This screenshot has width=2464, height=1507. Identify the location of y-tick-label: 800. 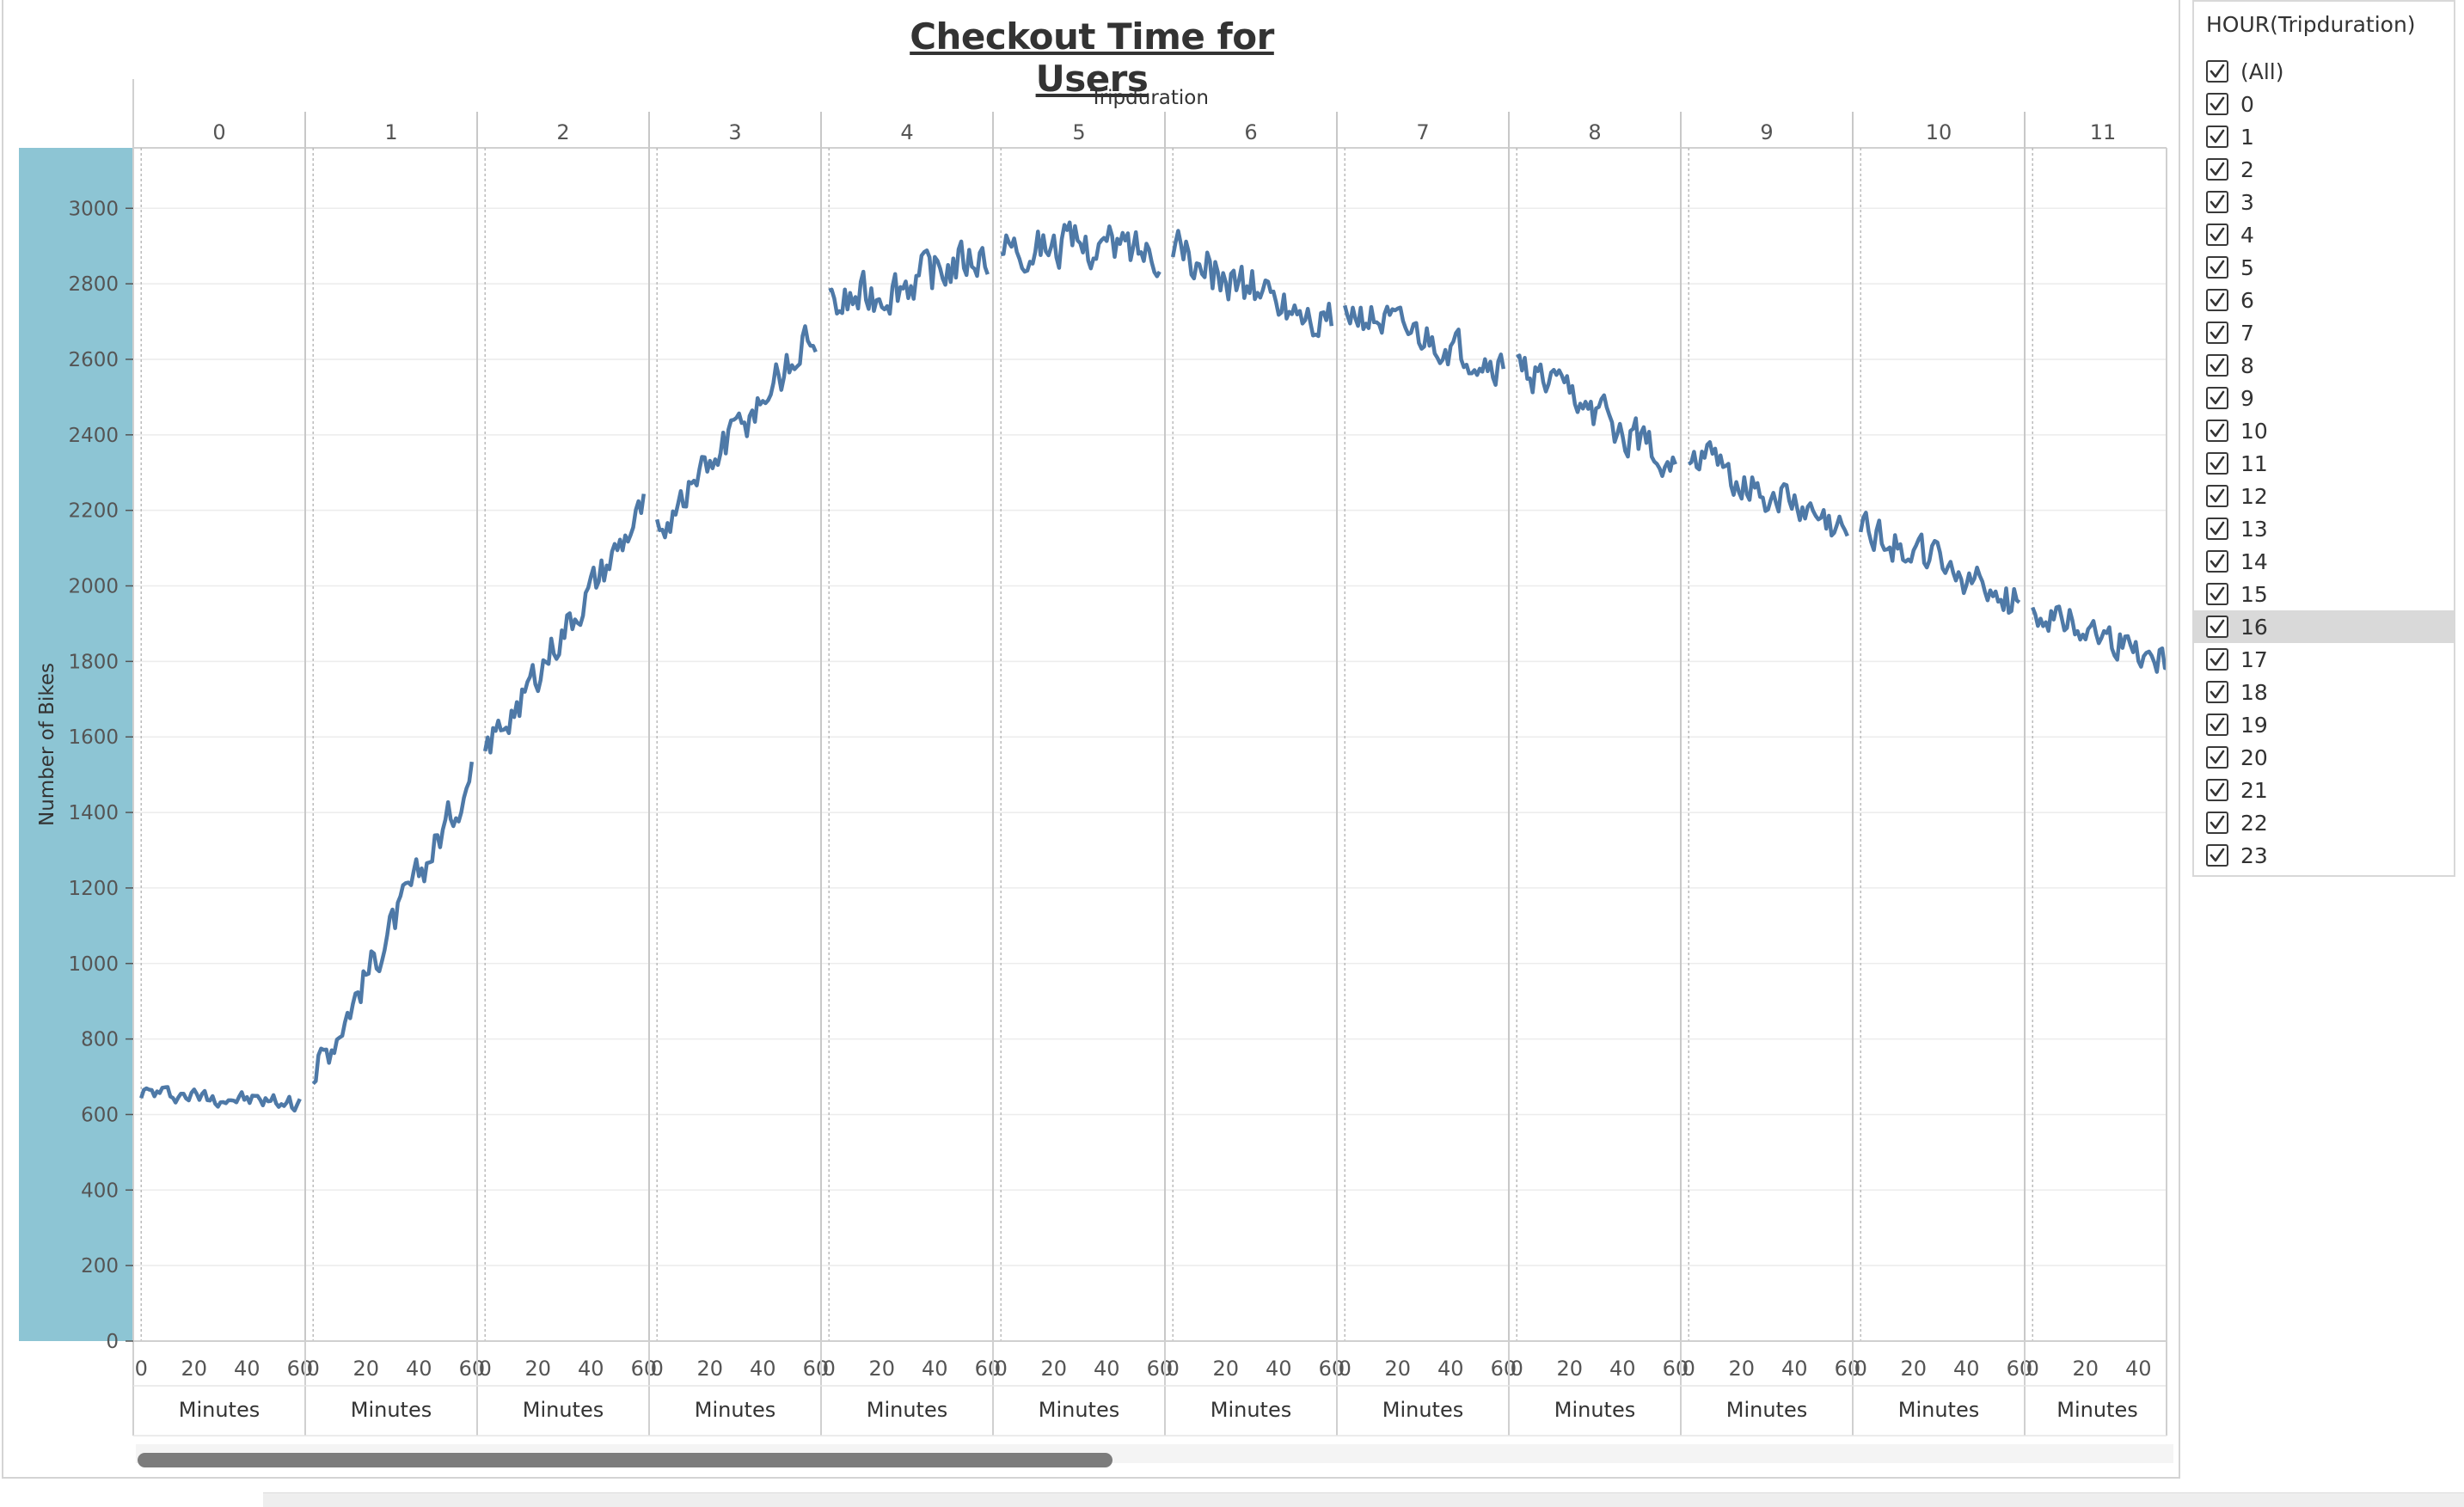
(100, 1040).